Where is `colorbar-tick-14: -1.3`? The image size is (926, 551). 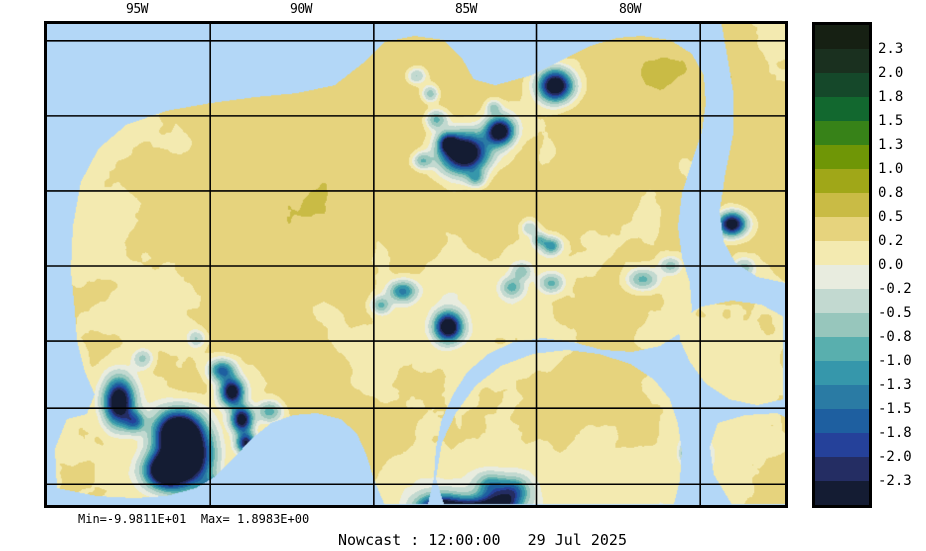
colorbar-tick-14: -1.3 is located at coordinates (895, 385).